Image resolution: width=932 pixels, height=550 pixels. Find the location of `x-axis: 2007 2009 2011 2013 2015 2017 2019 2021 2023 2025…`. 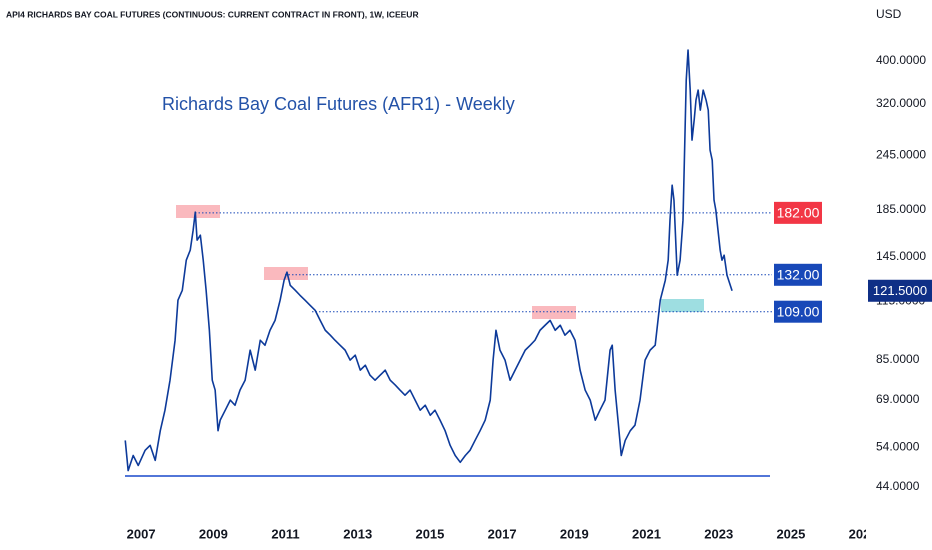

x-axis: 2007 2009 2011 2013 2015 2017 2019 2021 2023 2025… is located at coordinates (502, 533).